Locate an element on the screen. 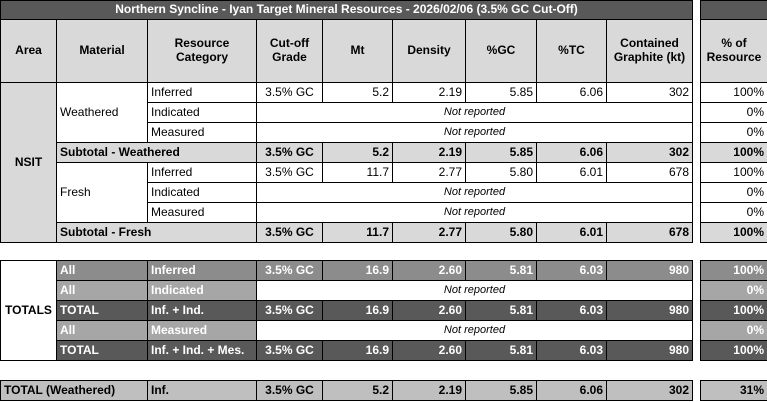 The image size is (767, 402). total-weathered: 31% is located at coordinates (733, 390).